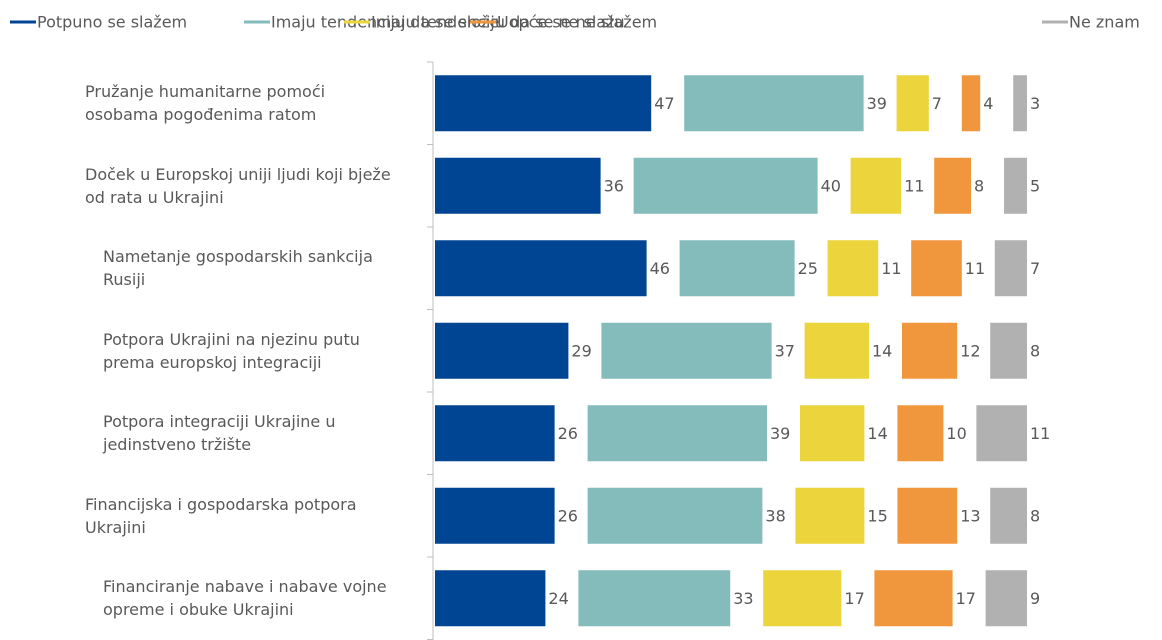 This screenshot has height=640, width=1162. Describe the element at coordinates (956, 433) in the screenshot. I see `value-label: 10` at that location.